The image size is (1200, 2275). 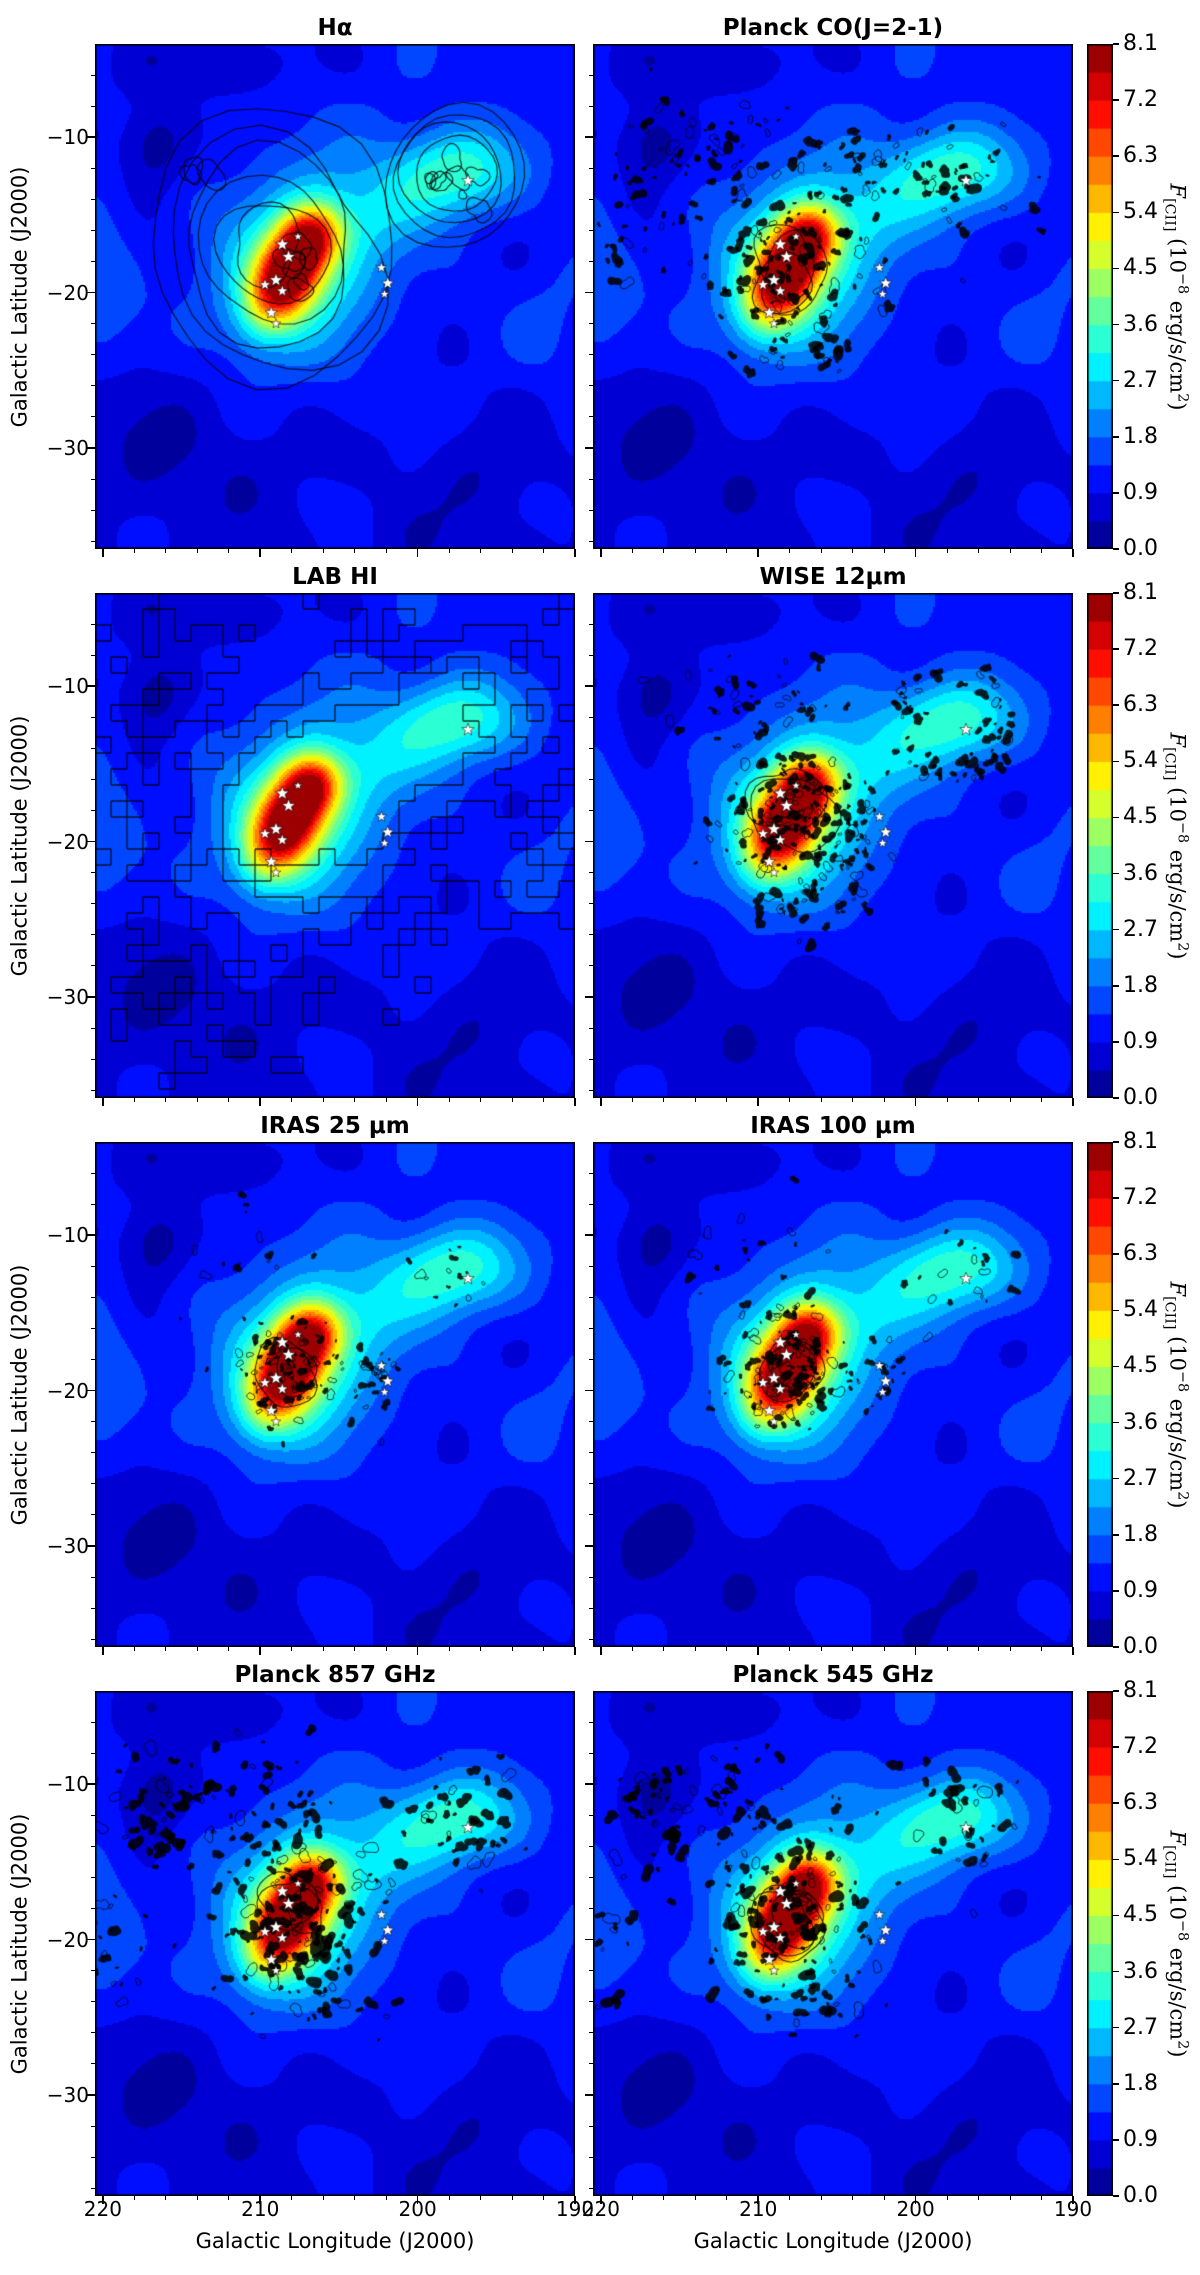 What do you see at coordinates (1140, 2195) in the screenshot?
I see `colorbar-tick-label: 0.0` at bounding box center [1140, 2195].